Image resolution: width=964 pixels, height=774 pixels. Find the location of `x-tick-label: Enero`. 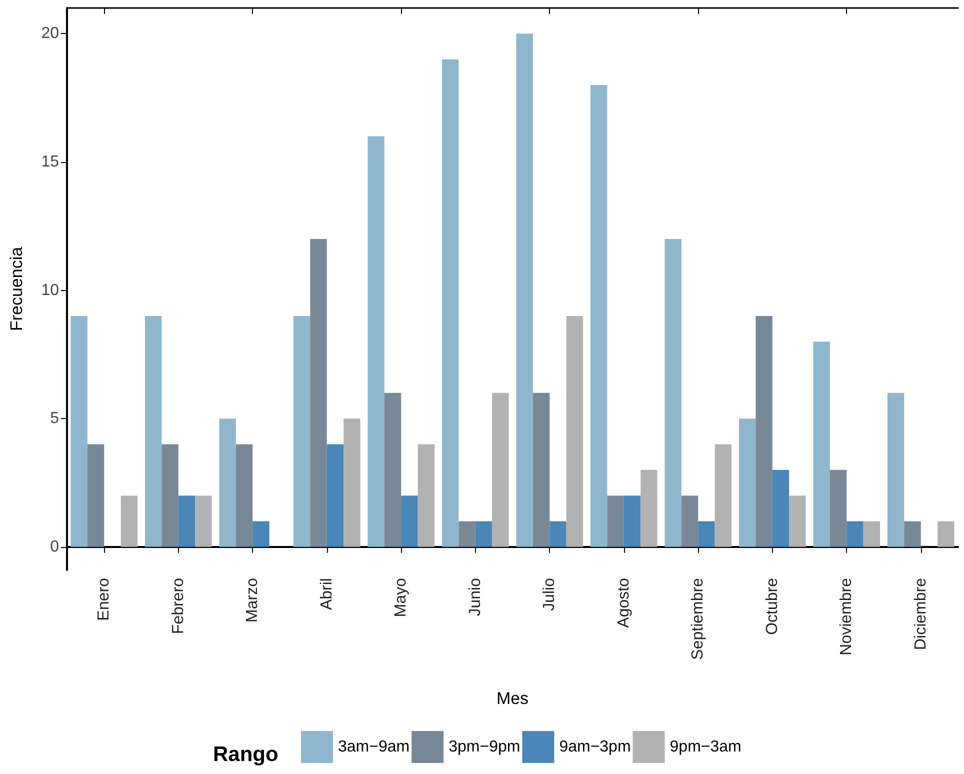

x-tick-label: Enero is located at coordinates (104, 599).